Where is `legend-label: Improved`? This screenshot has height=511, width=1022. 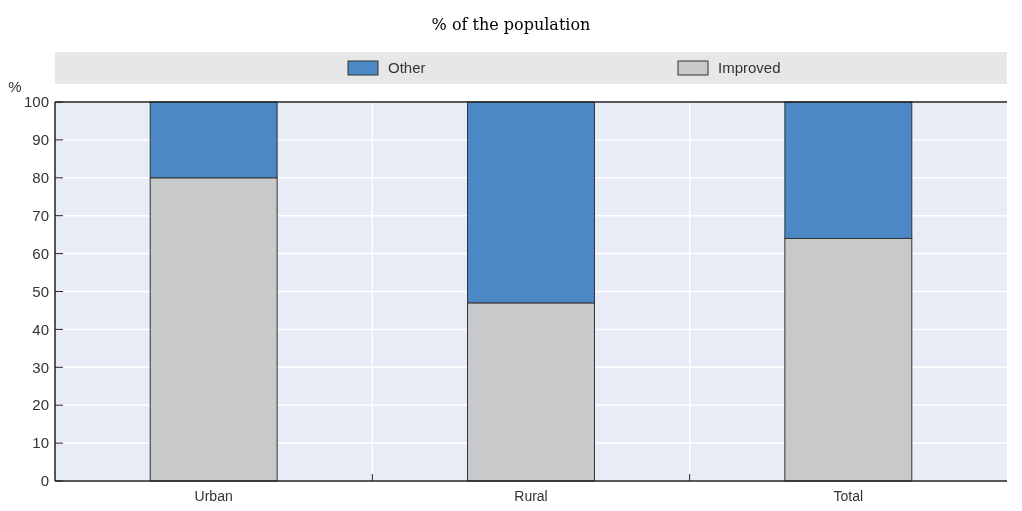 legend-label: Improved is located at coordinates (749, 67).